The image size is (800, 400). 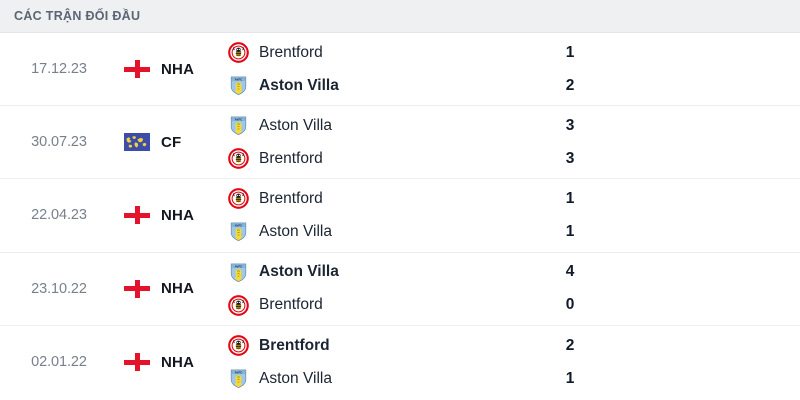 What do you see at coordinates (400, 16) in the screenshot?
I see `panel-header: CÁC TRẬN ĐỐI ĐẦU` at bounding box center [400, 16].